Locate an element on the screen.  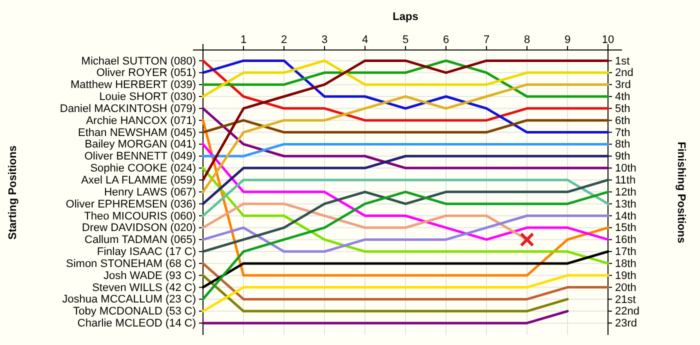
text: Michael SUTTON (080) is located at coordinates (138, 61).